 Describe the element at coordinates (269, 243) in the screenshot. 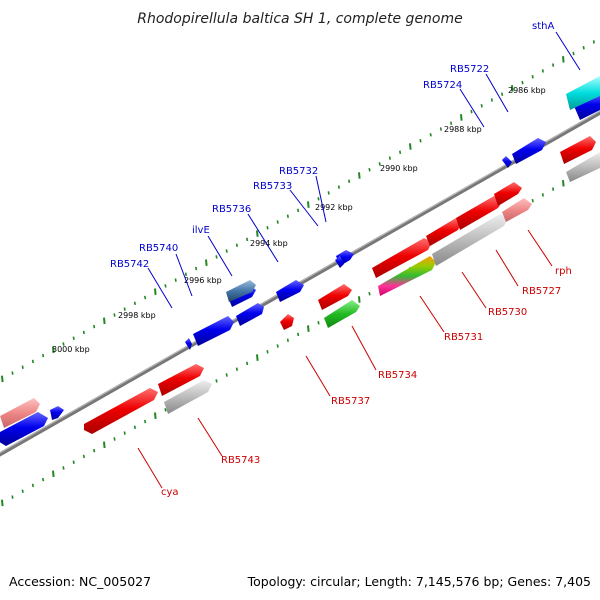

I see `ruler-label-2994: 2994 kbp` at that location.